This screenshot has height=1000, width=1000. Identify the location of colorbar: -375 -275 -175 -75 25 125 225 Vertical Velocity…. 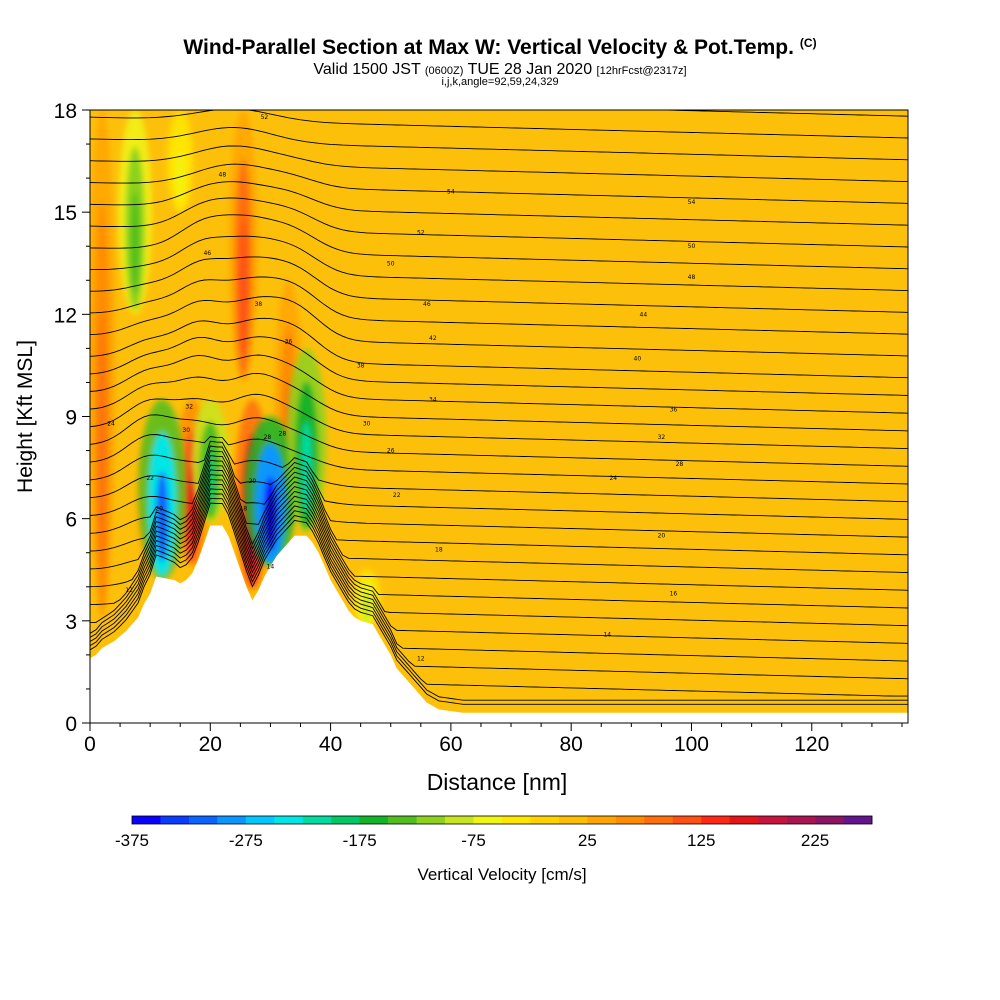
(494, 849).